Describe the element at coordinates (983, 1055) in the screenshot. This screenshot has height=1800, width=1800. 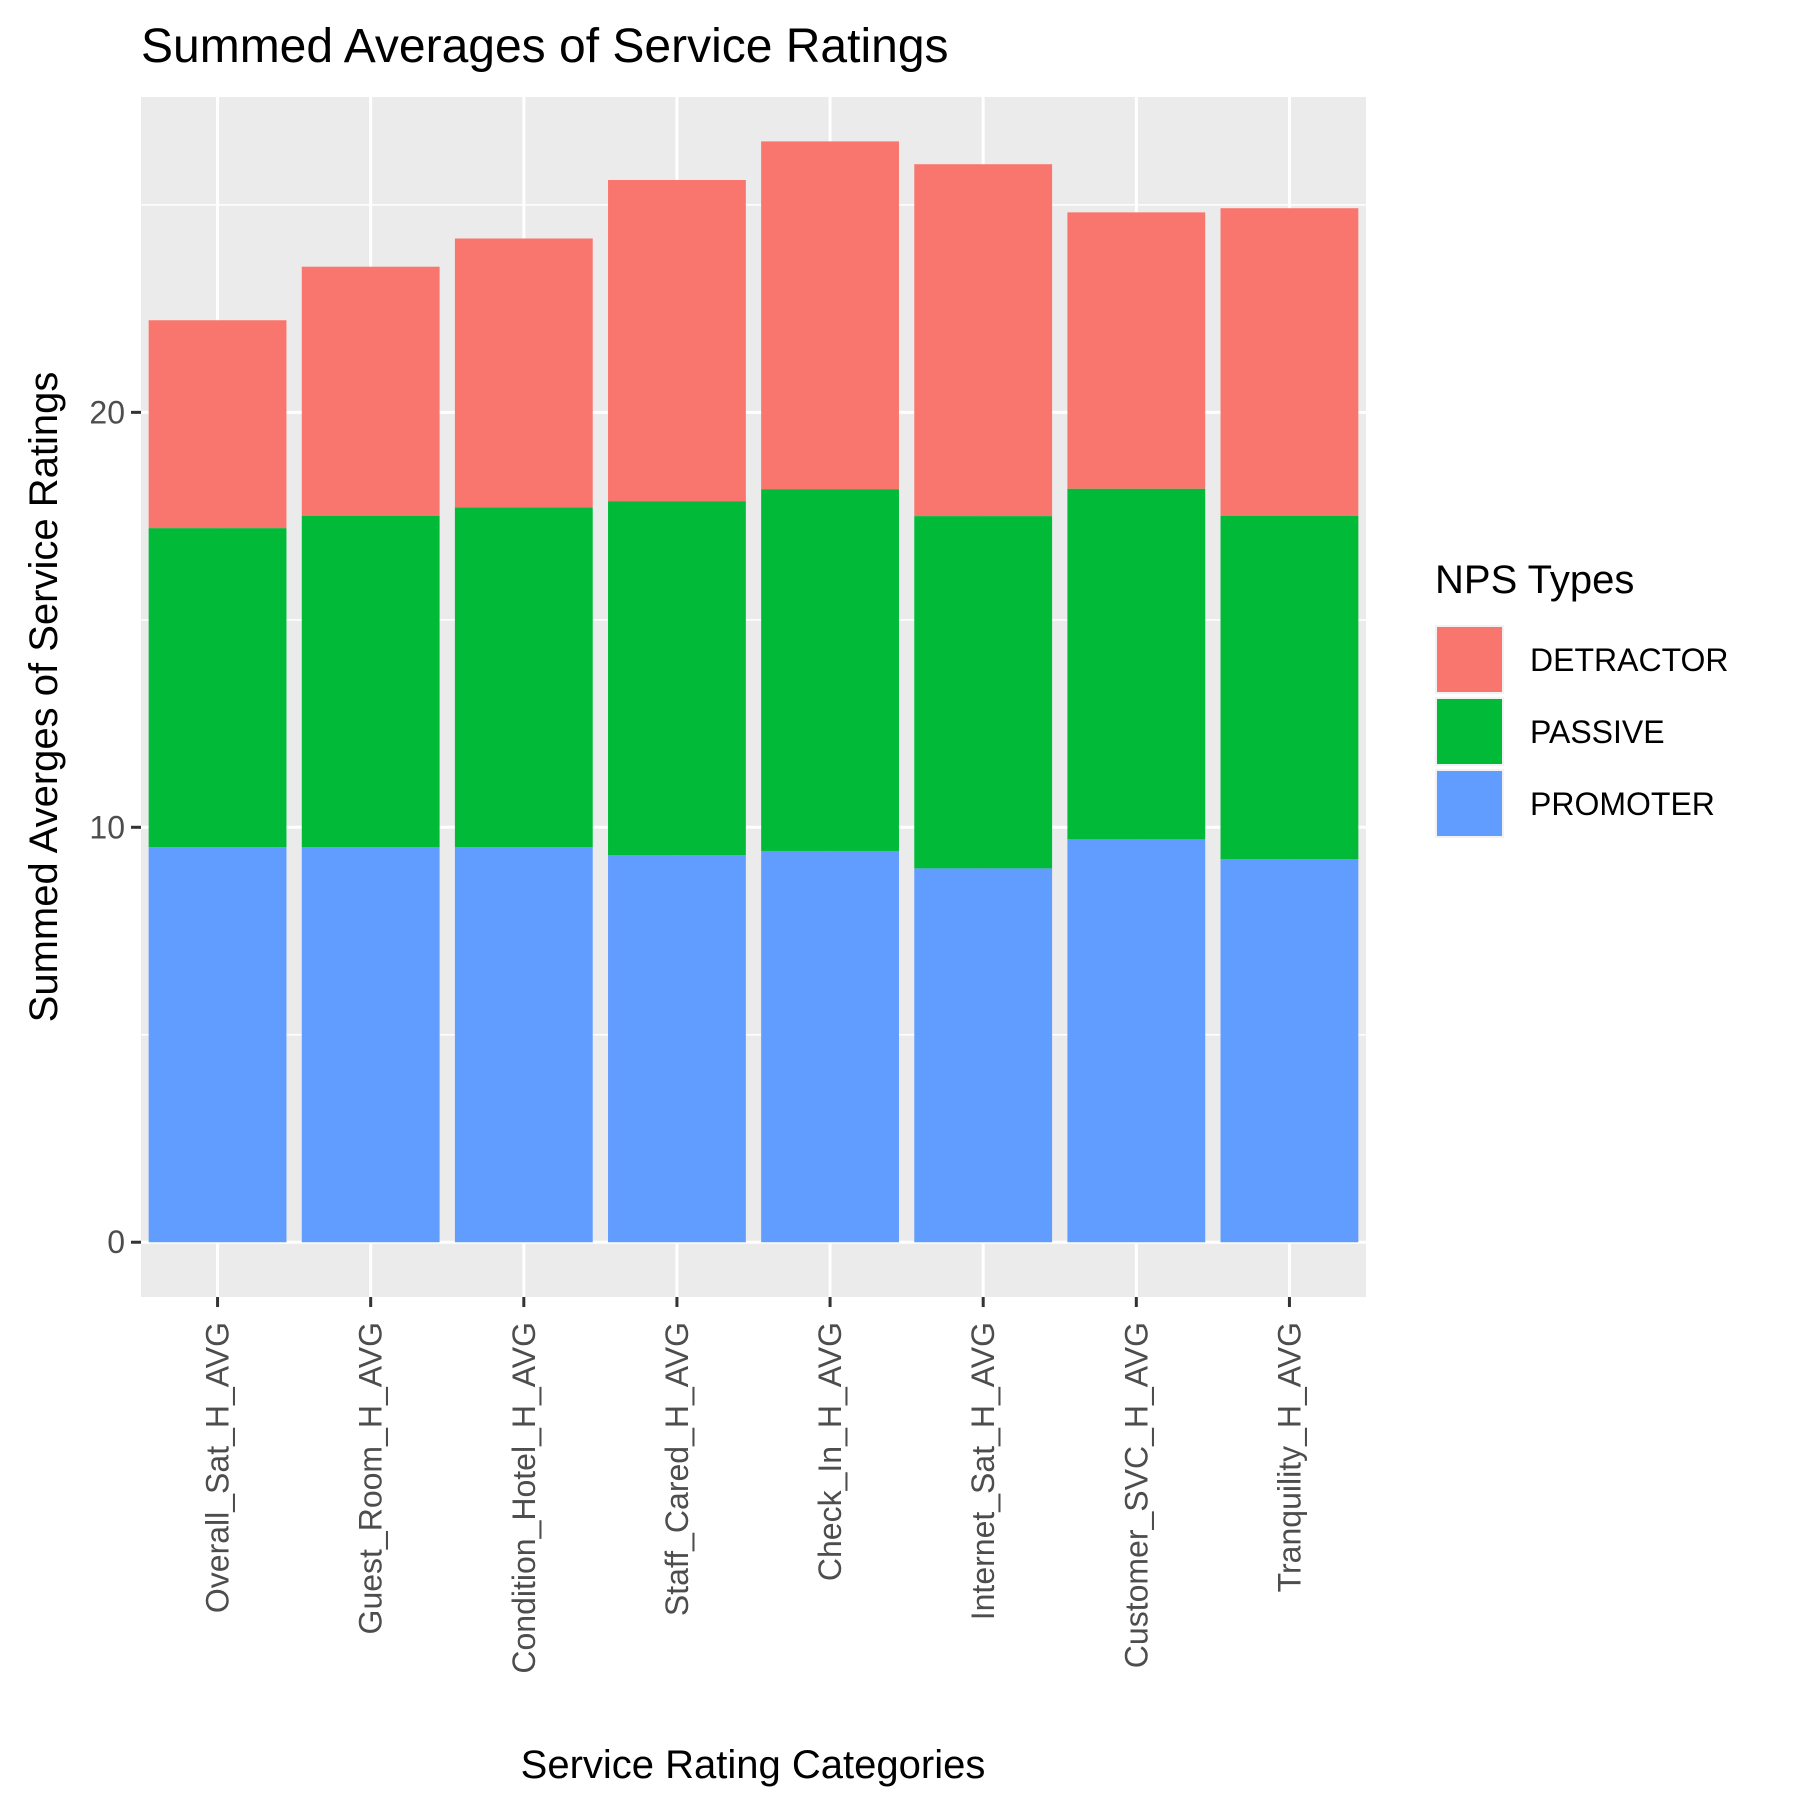
I see `bar-promoter-internet_sat_h_avg` at that location.